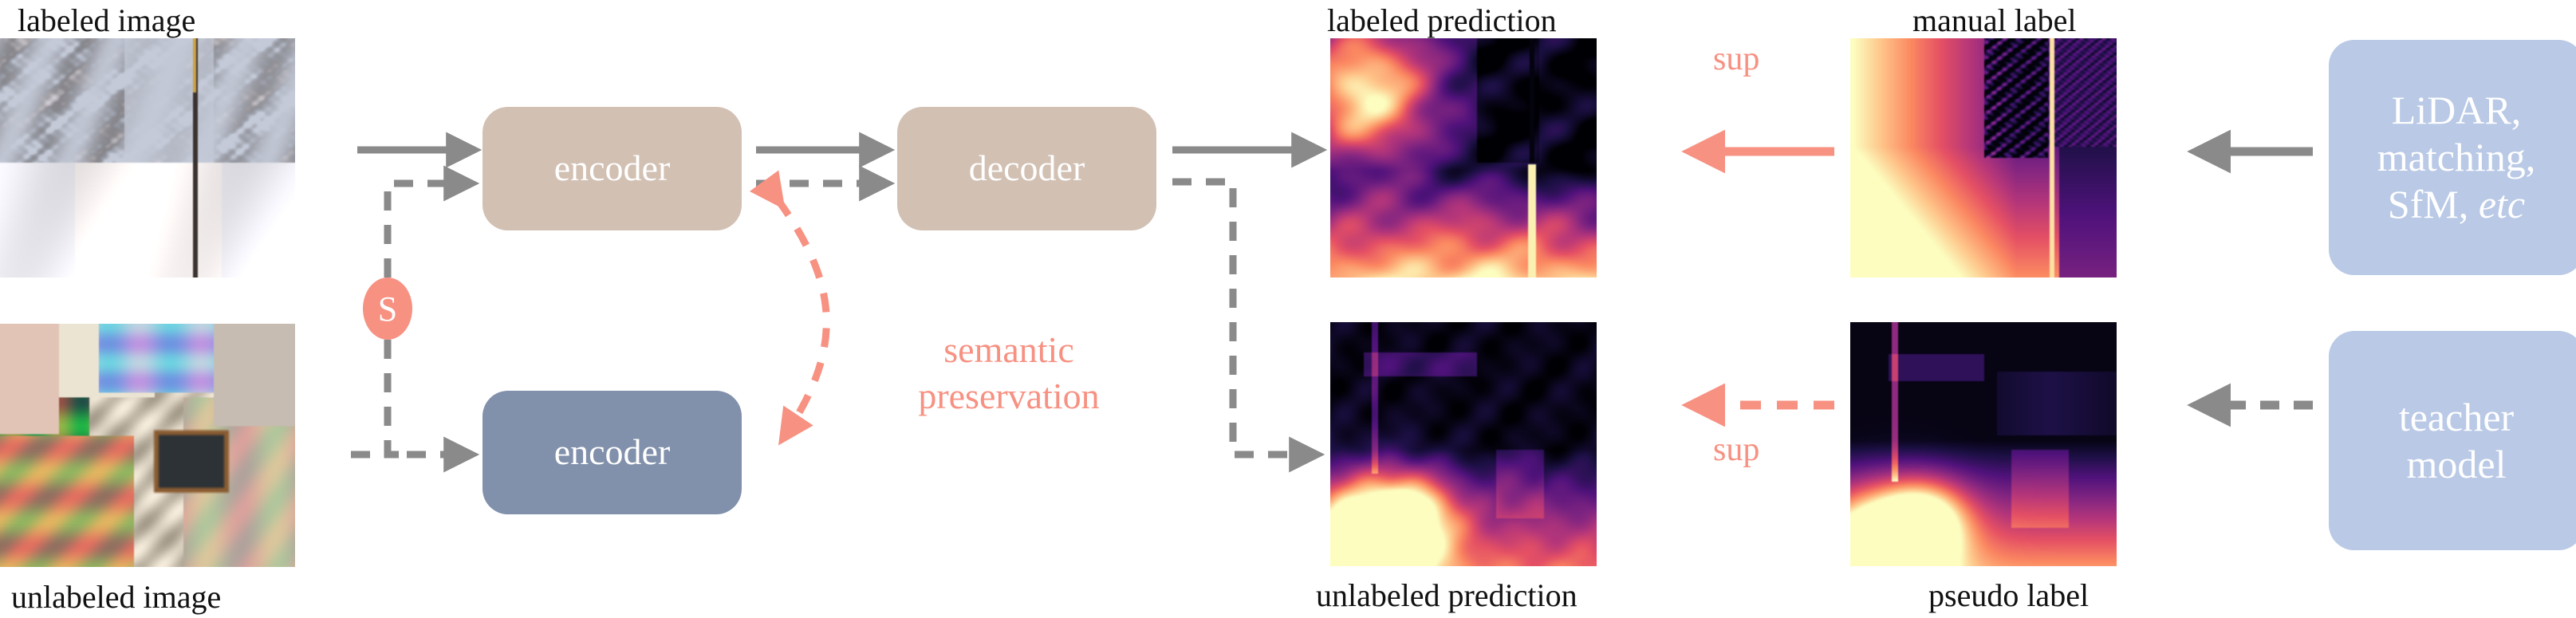 This screenshot has width=2576, height=618. I want to click on manual-label-depthmap, so click(1983, 158).